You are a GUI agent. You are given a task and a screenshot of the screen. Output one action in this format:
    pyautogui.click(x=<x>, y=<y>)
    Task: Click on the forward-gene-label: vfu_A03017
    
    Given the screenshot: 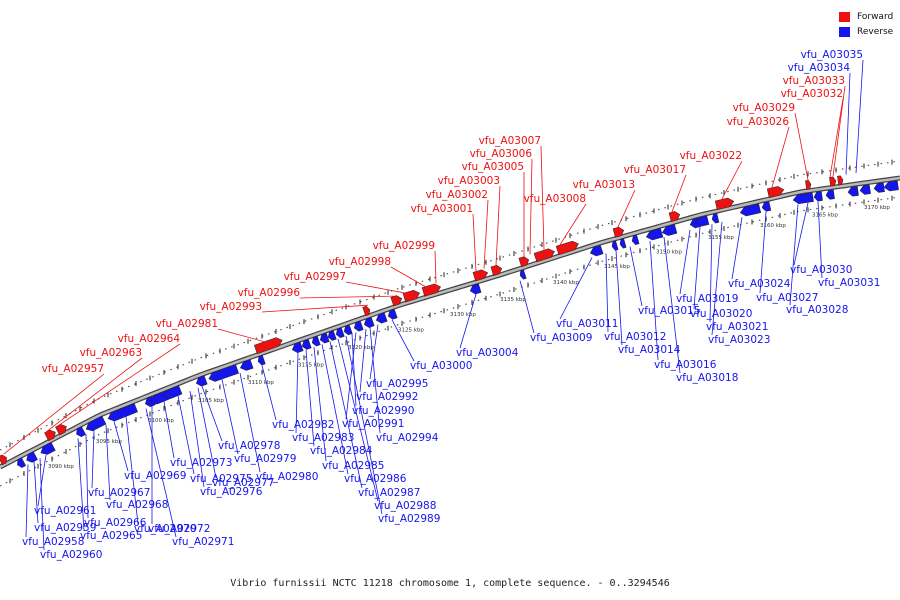 What is the action you would take?
    pyautogui.click(x=655, y=170)
    